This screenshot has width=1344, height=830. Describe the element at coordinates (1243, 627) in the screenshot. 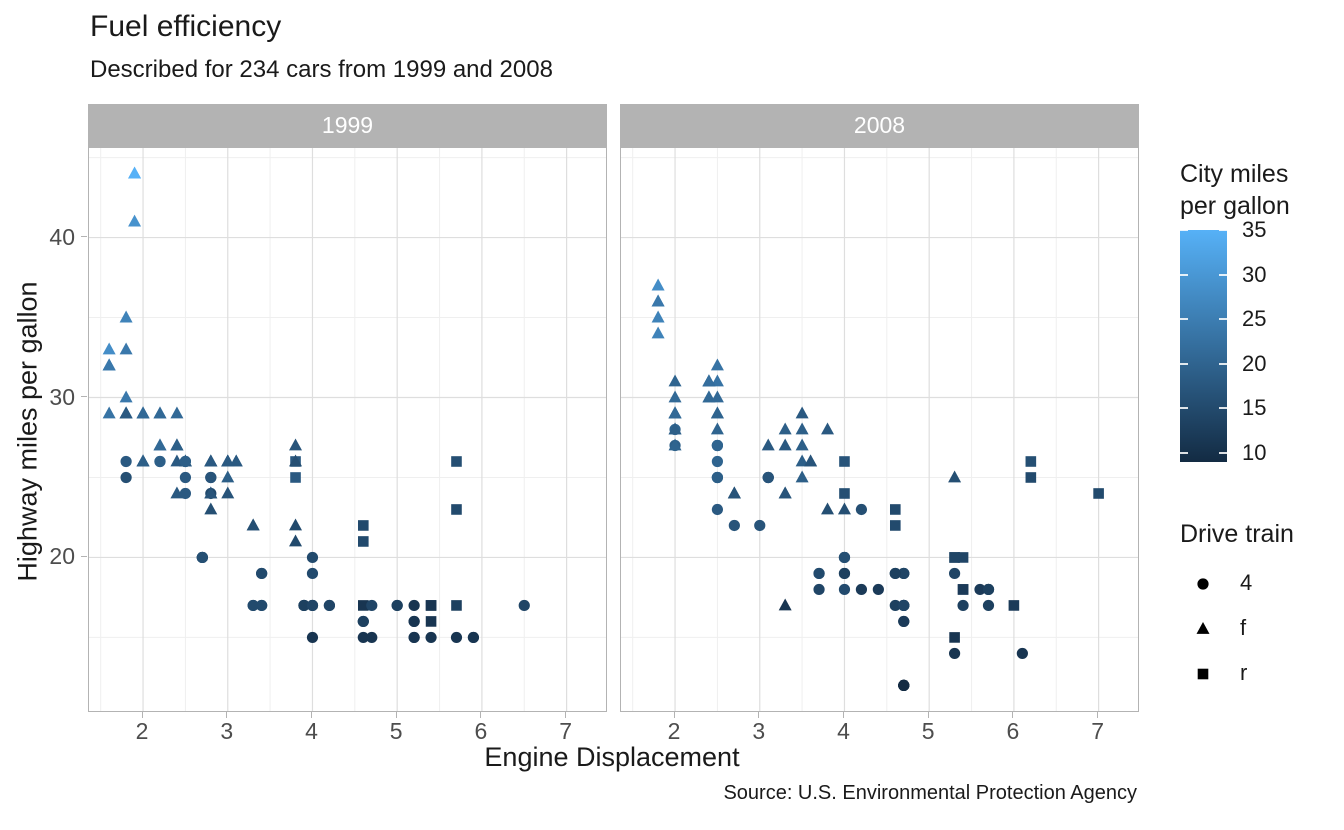

I see `shape-legend-label: f` at that location.